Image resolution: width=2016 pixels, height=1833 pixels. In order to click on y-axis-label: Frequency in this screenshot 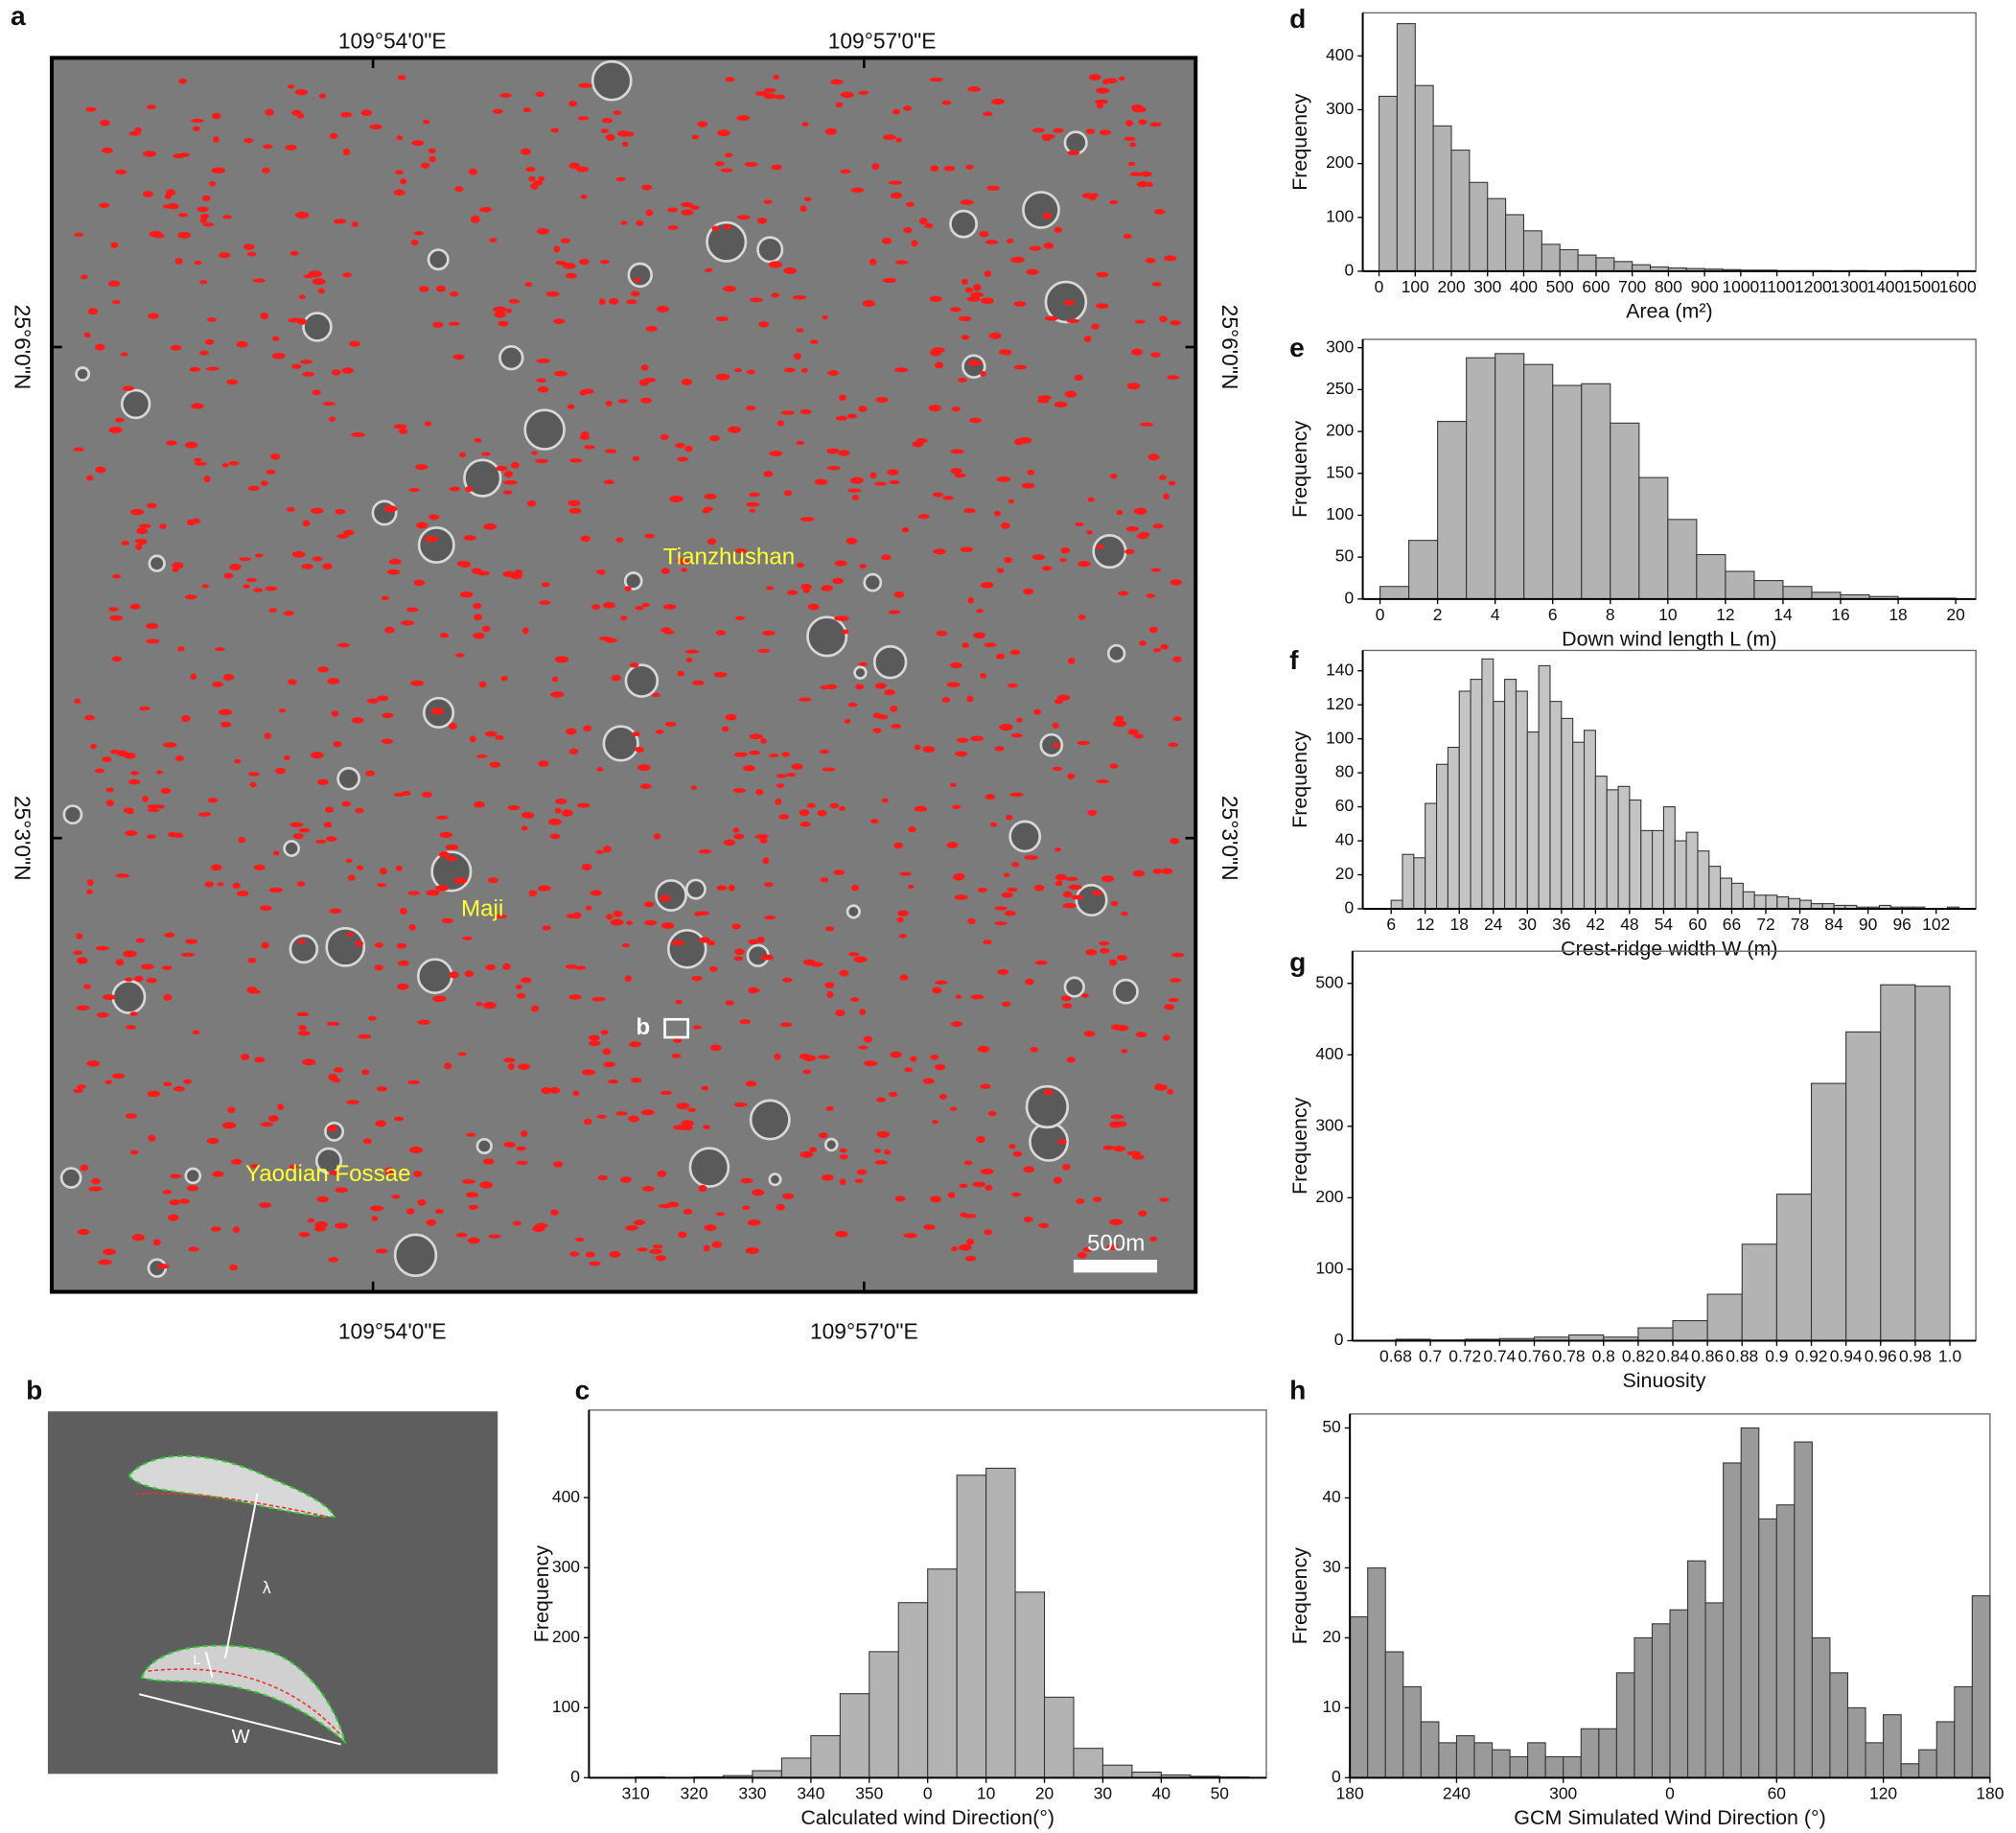, I will do `click(1299, 469)`.